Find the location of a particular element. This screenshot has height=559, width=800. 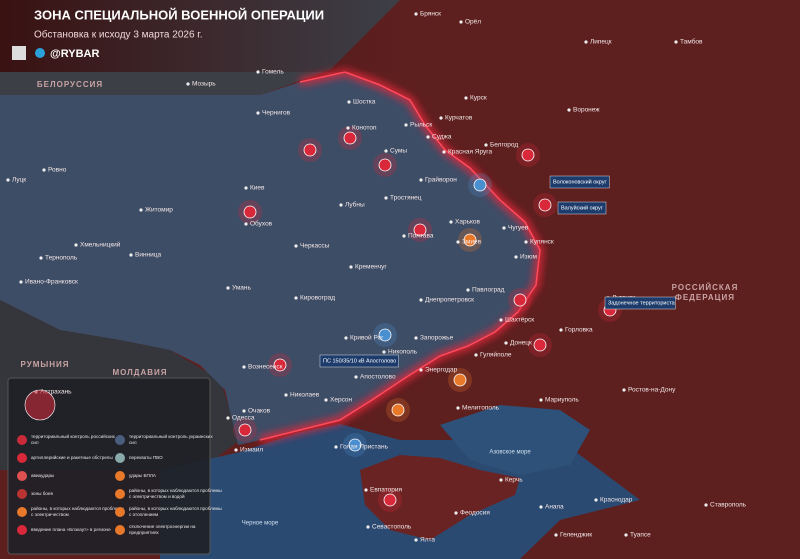

city-label: Тамбов is located at coordinates (691, 42).